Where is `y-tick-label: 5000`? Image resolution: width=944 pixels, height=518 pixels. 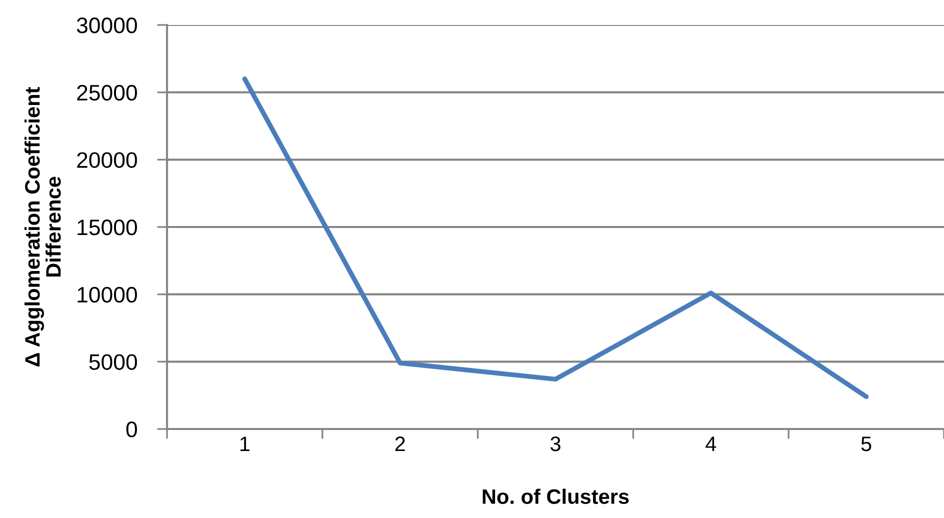 y-tick-label: 5000 is located at coordinates (113, 362).